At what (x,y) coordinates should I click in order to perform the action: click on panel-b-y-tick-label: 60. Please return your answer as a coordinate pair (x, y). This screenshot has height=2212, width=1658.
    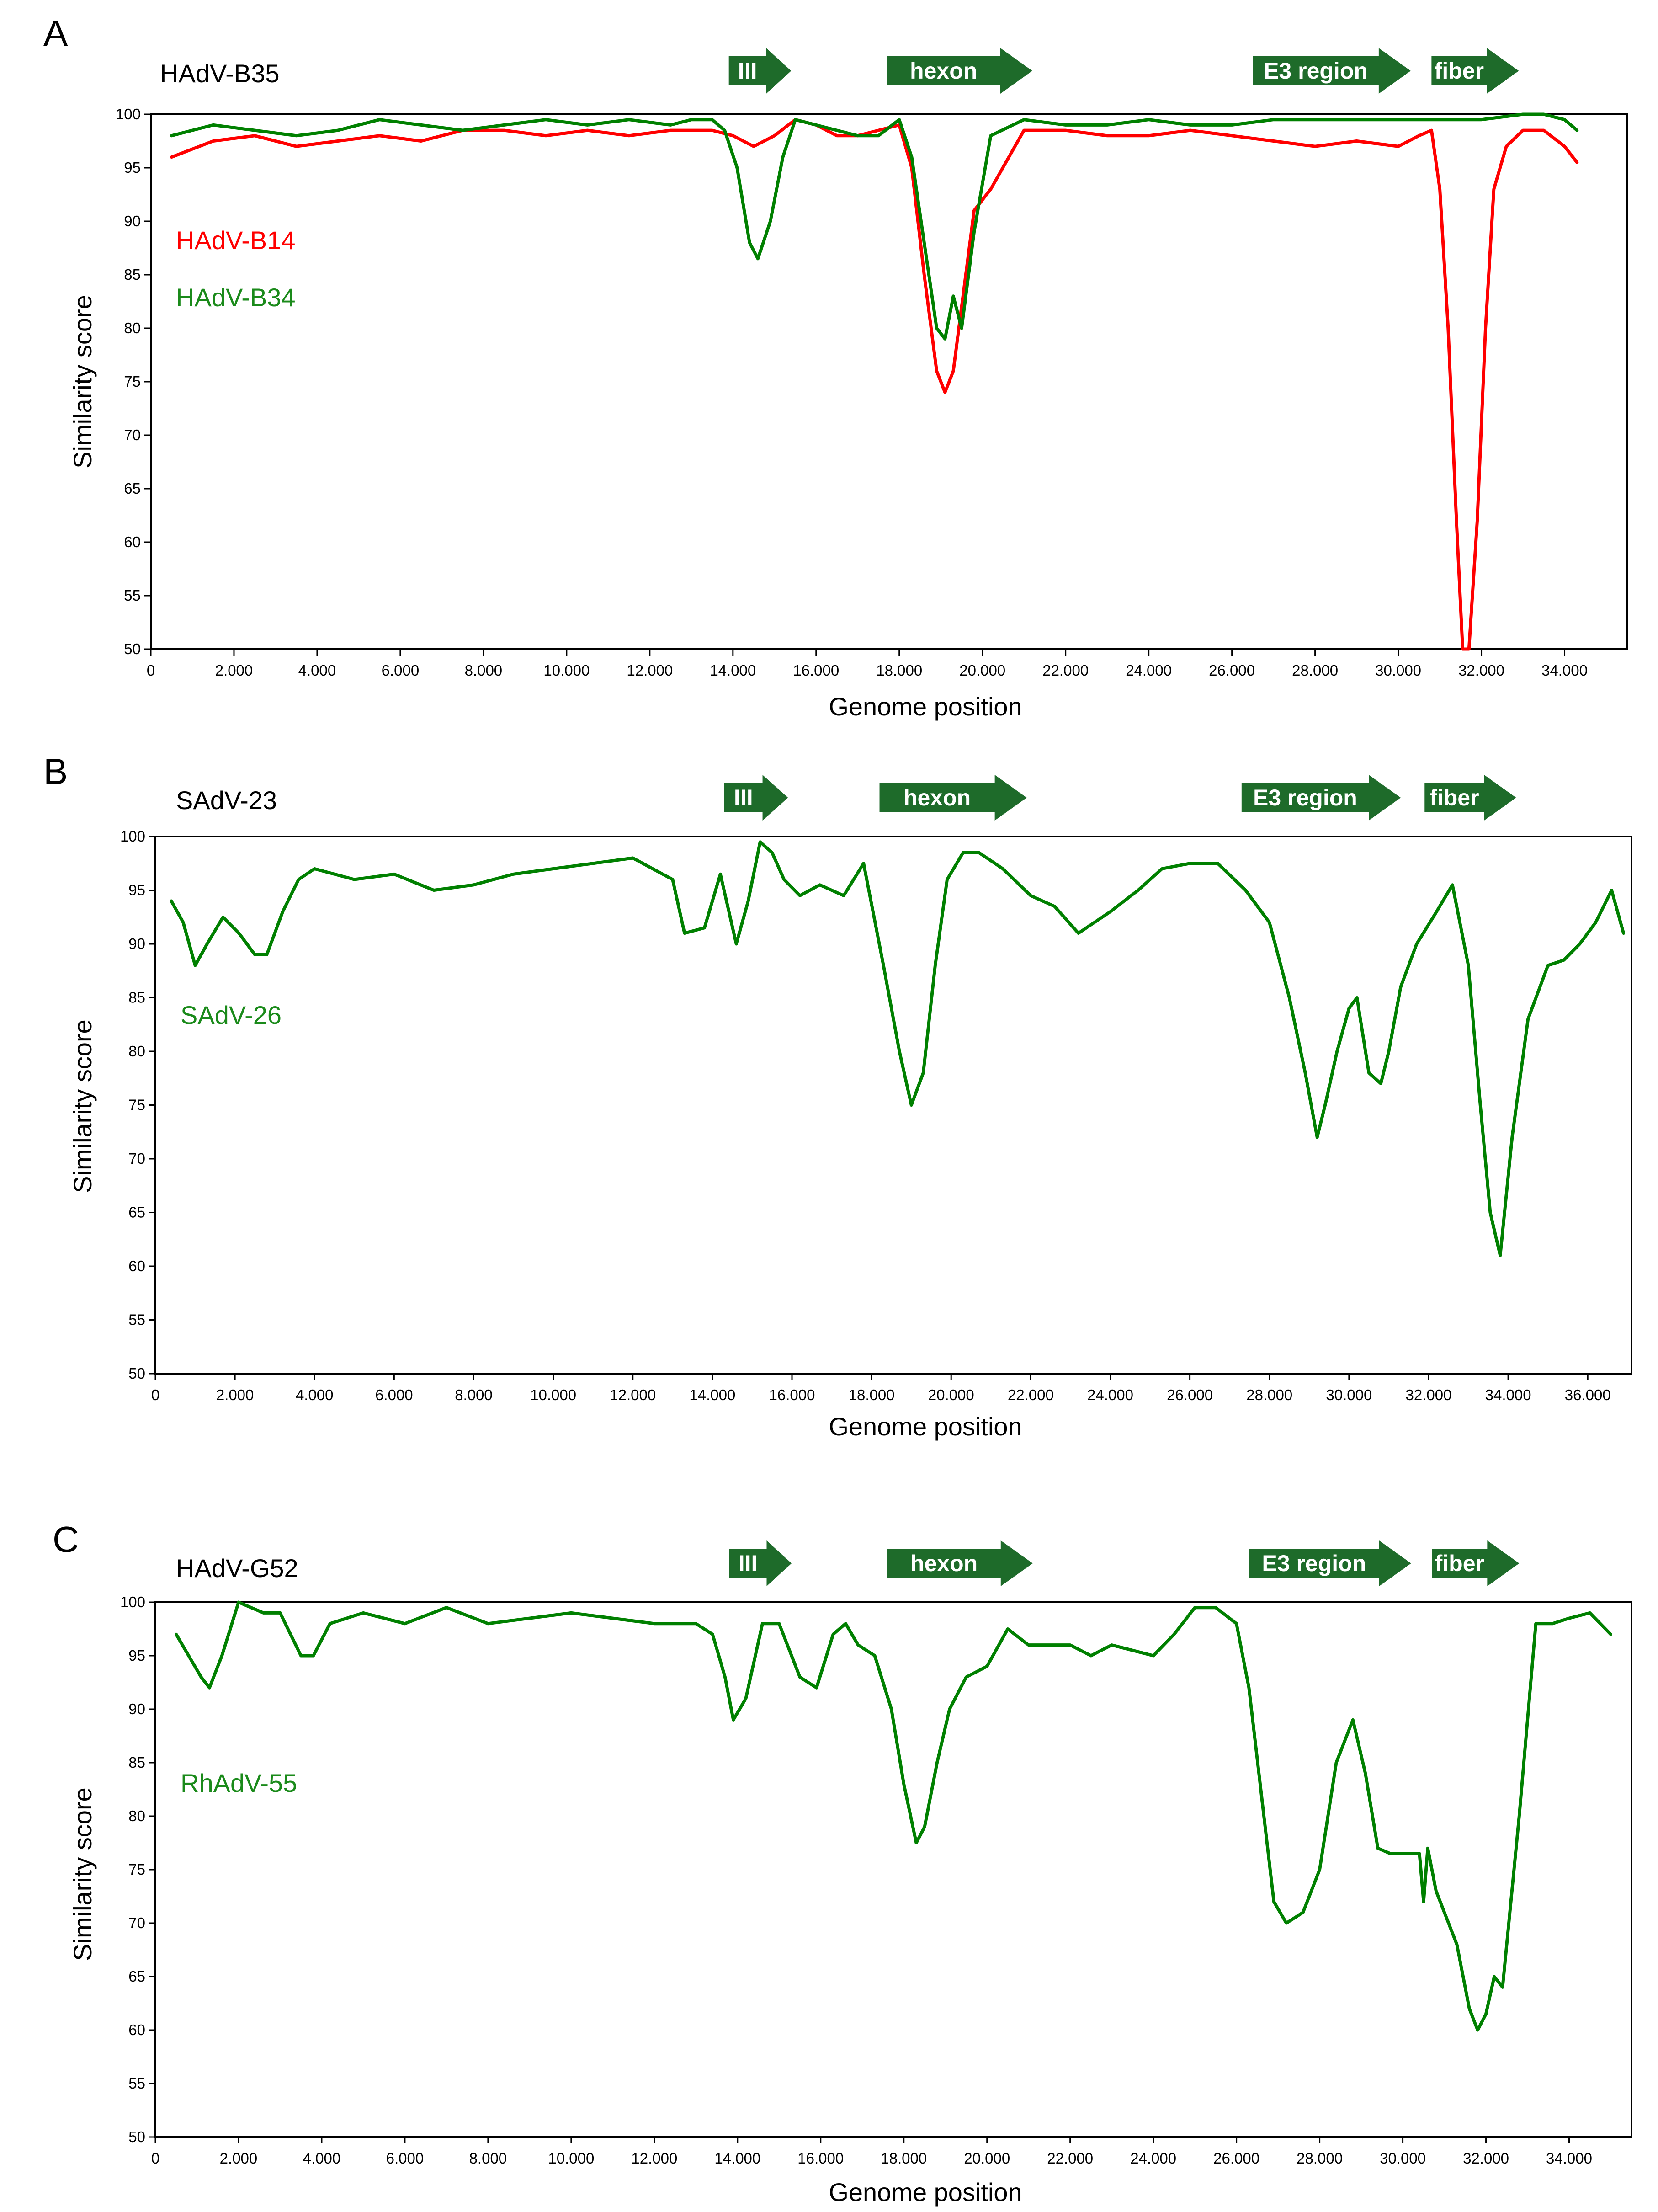
    Looking at the image, I should click on (136, 1266).